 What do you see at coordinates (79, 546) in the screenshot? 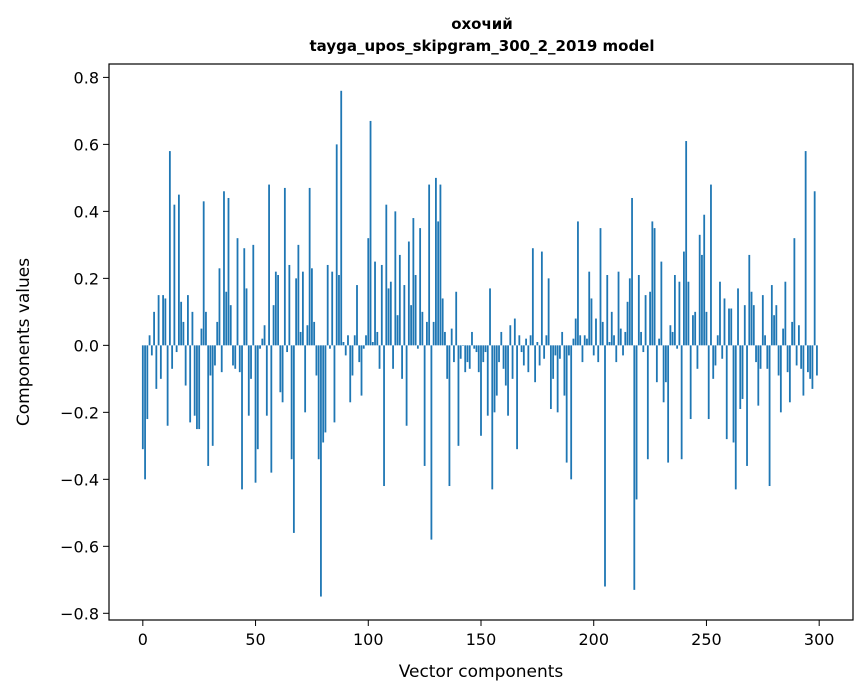
I see `y-tick-label: −0.6` at bounding box center [79, 546].